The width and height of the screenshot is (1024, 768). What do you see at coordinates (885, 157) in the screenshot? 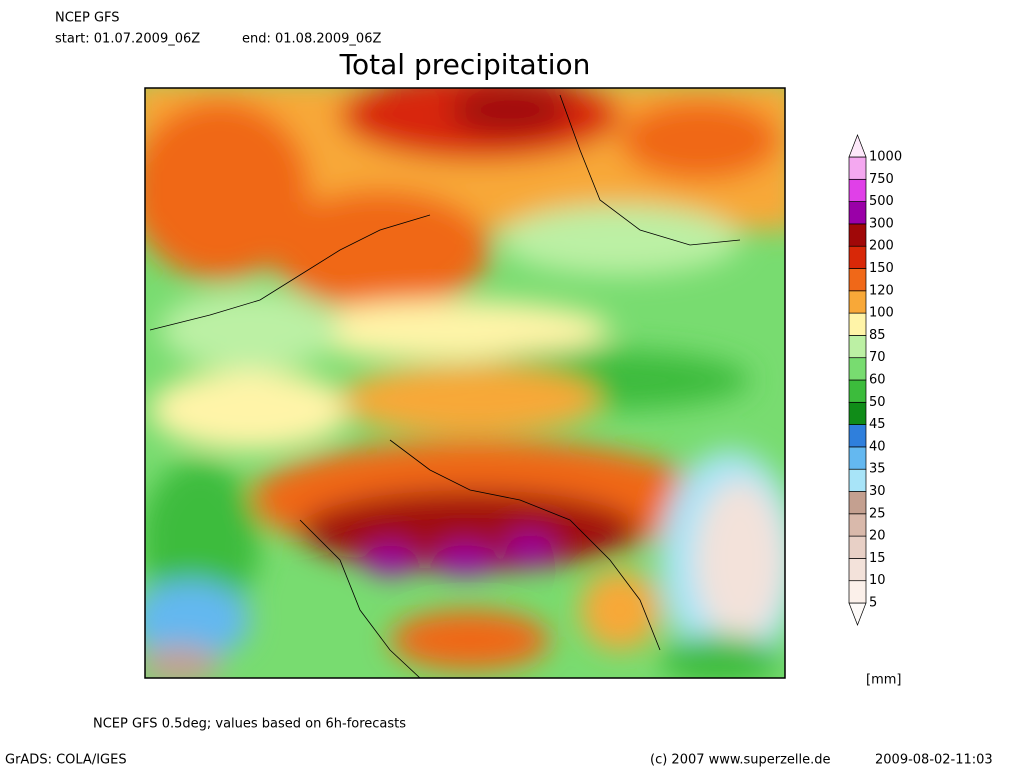
I see `legend-level-label: 1000` at bounding box center [885, 157].